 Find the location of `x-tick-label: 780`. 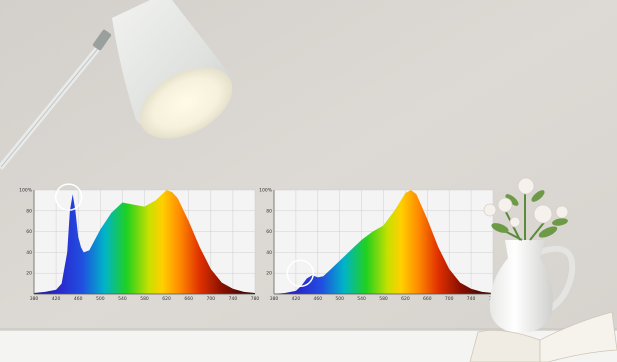

x-tick-label: 780 is located at coordinates (255, 299).